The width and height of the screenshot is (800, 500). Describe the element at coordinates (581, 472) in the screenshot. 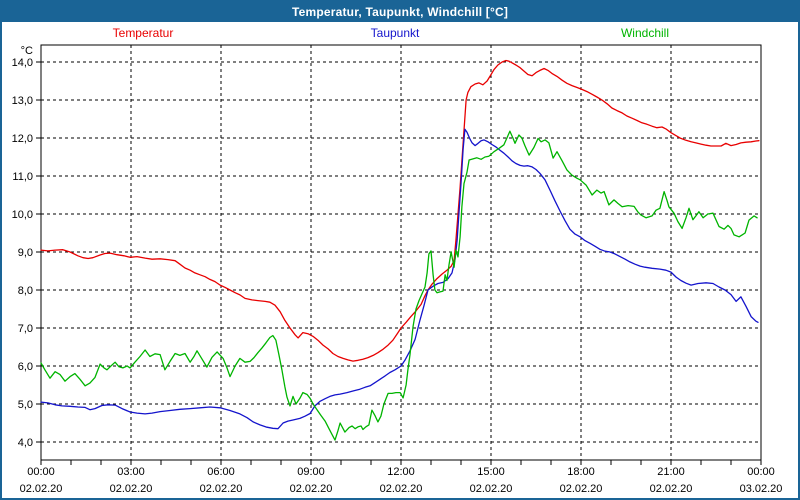

I see `x-tick-time-label: 18:00` at that location.